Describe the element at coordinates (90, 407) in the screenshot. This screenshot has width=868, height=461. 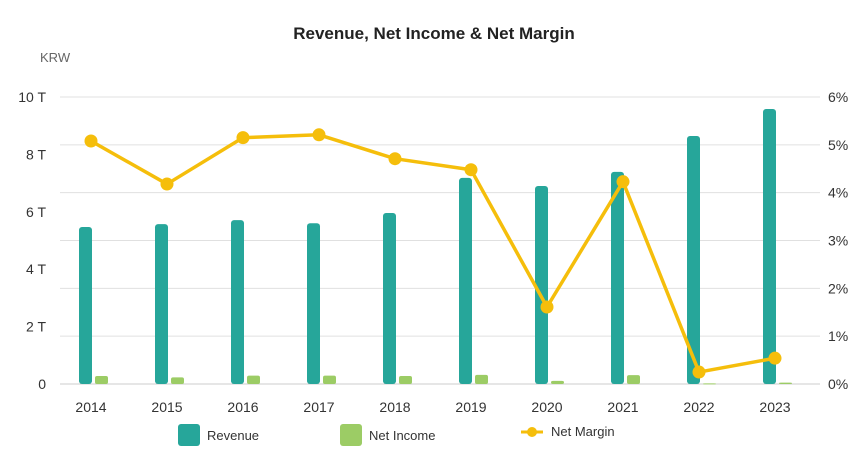
I see `x-tick-label: 2014` at that location.